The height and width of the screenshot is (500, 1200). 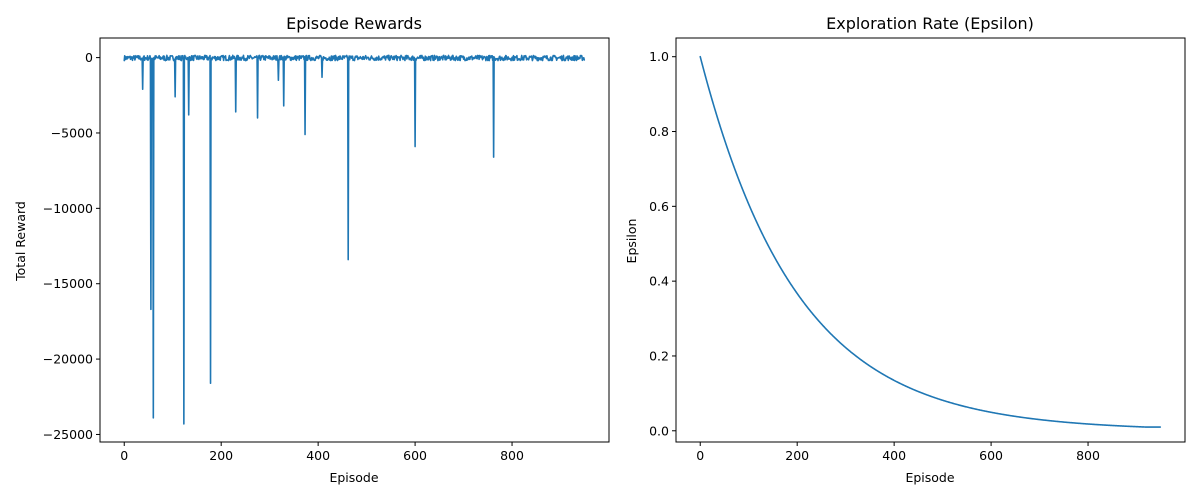 I want to click on rewards-x-tick-label: 600, so click(x=415, y=455).